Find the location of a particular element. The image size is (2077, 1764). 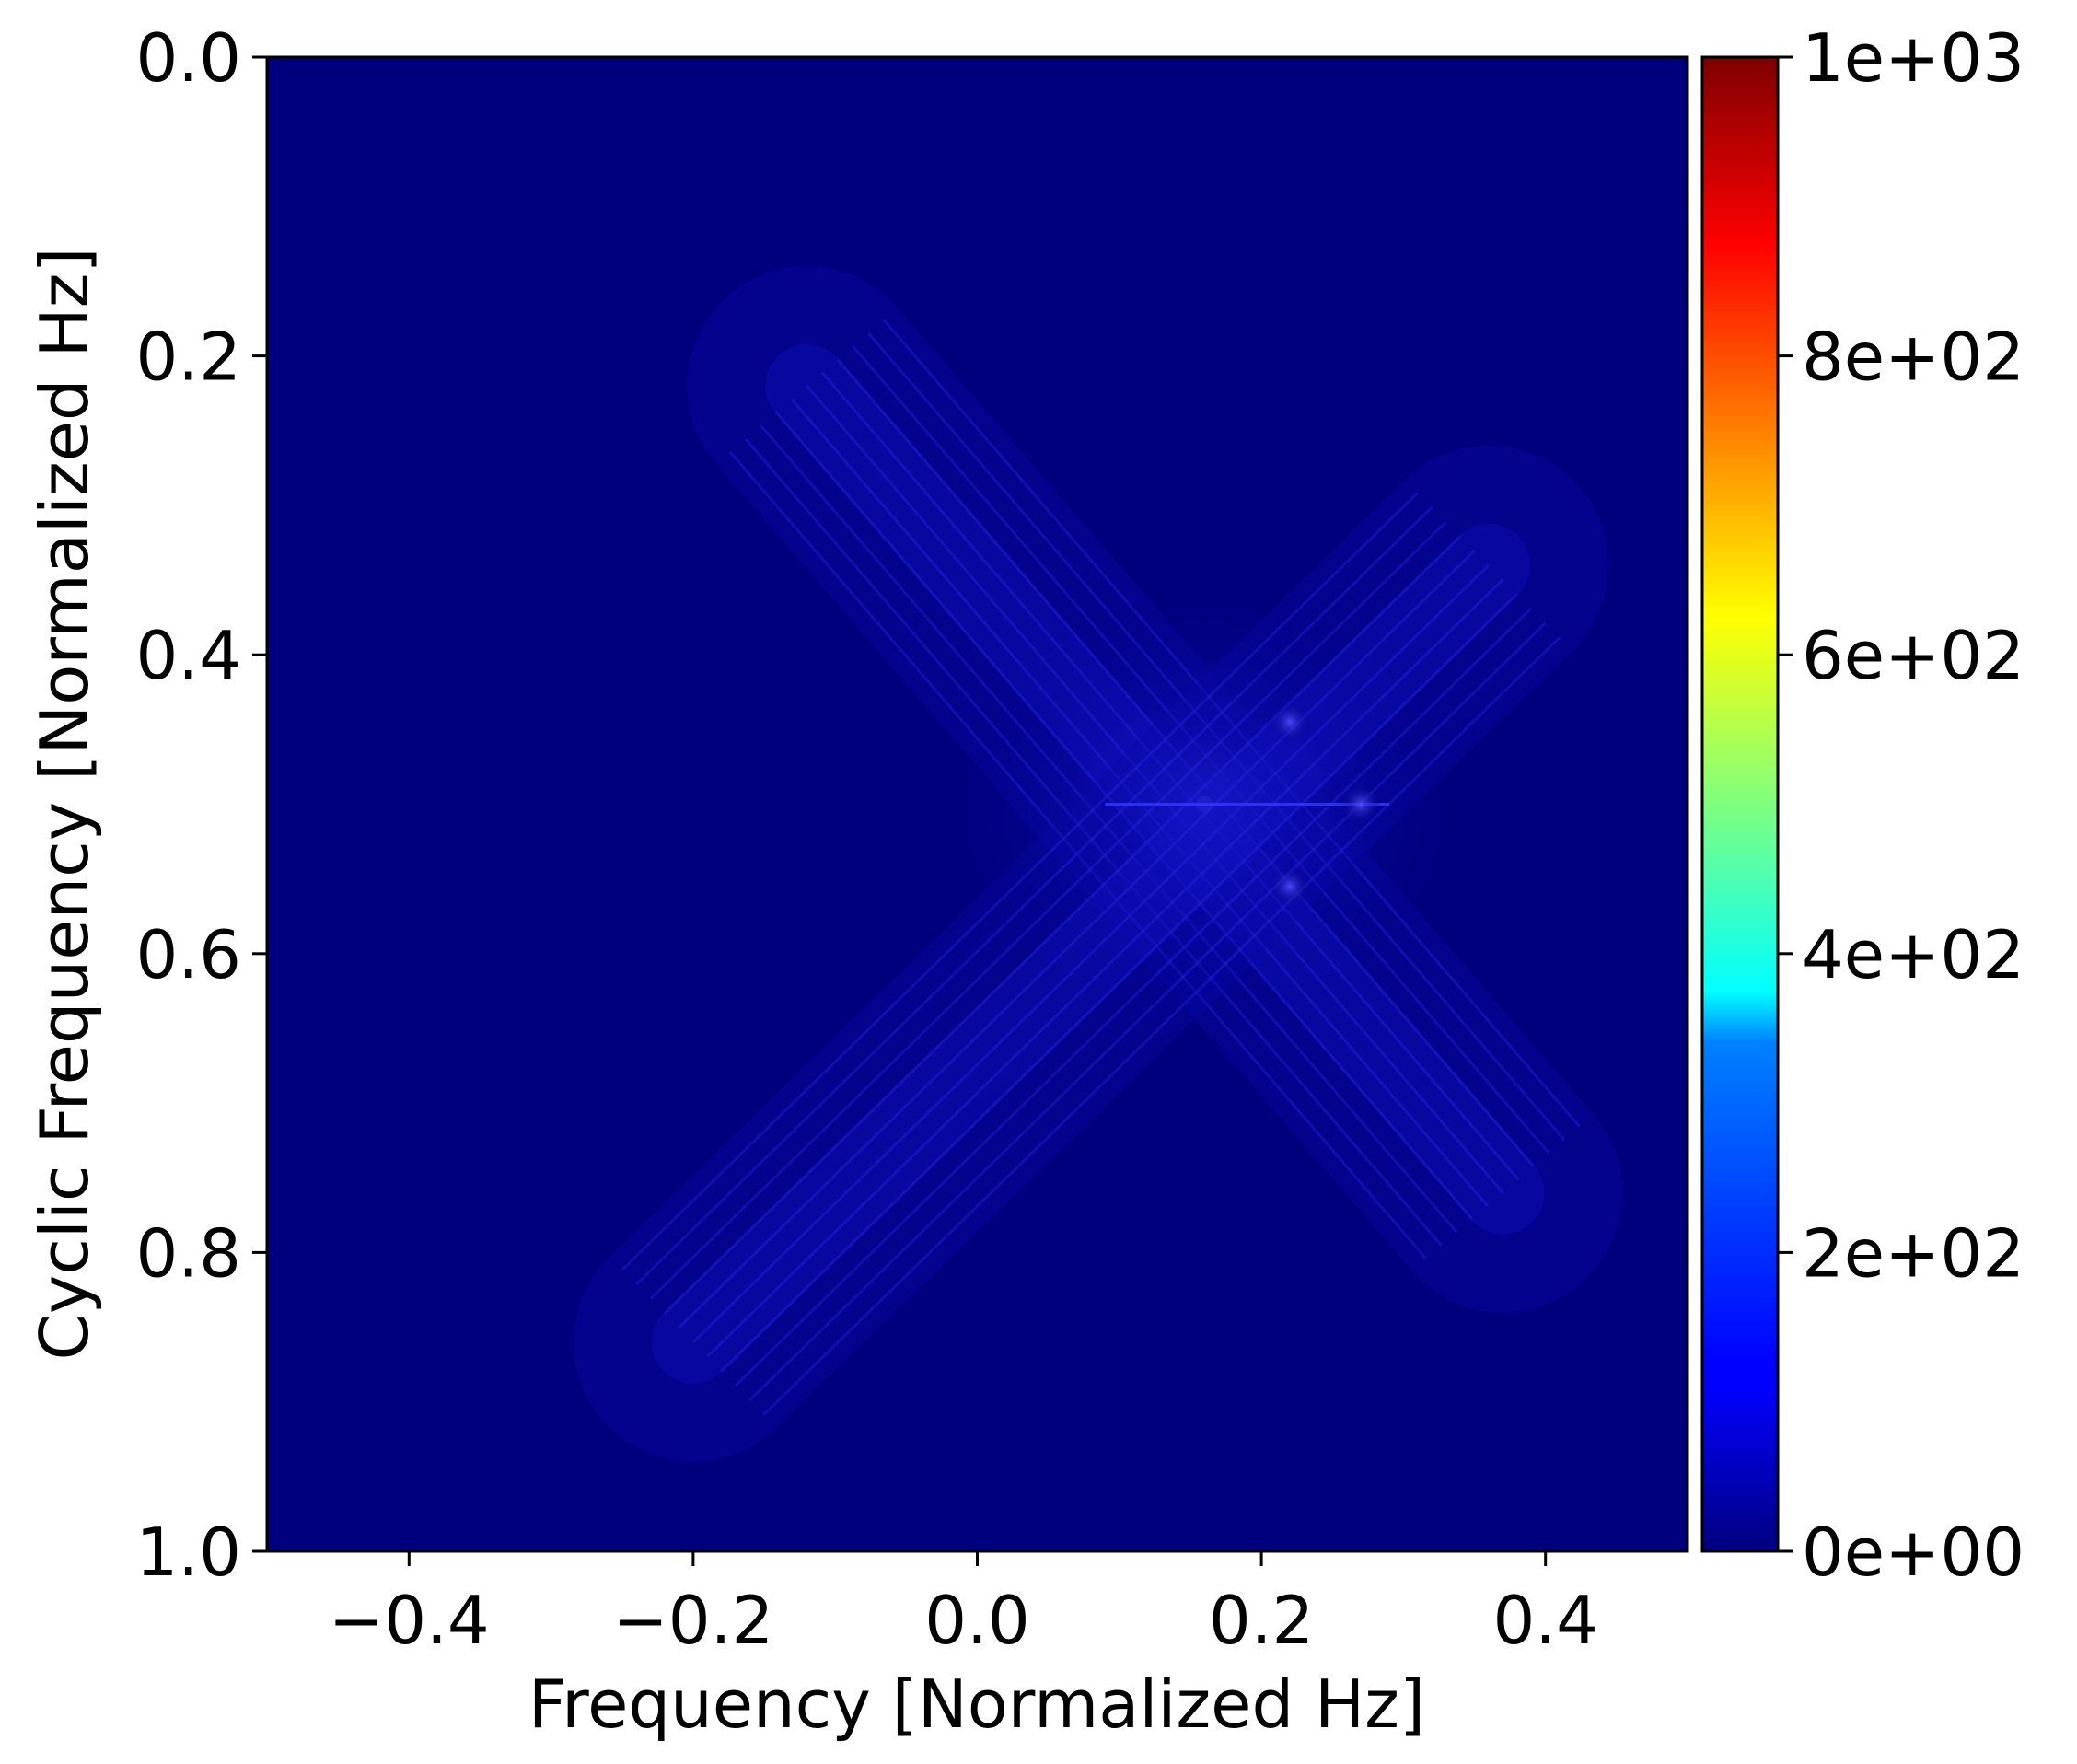

y-axis-label: Cyclic Frequency [Normalized Hz] is located at coordinates (64, 803).